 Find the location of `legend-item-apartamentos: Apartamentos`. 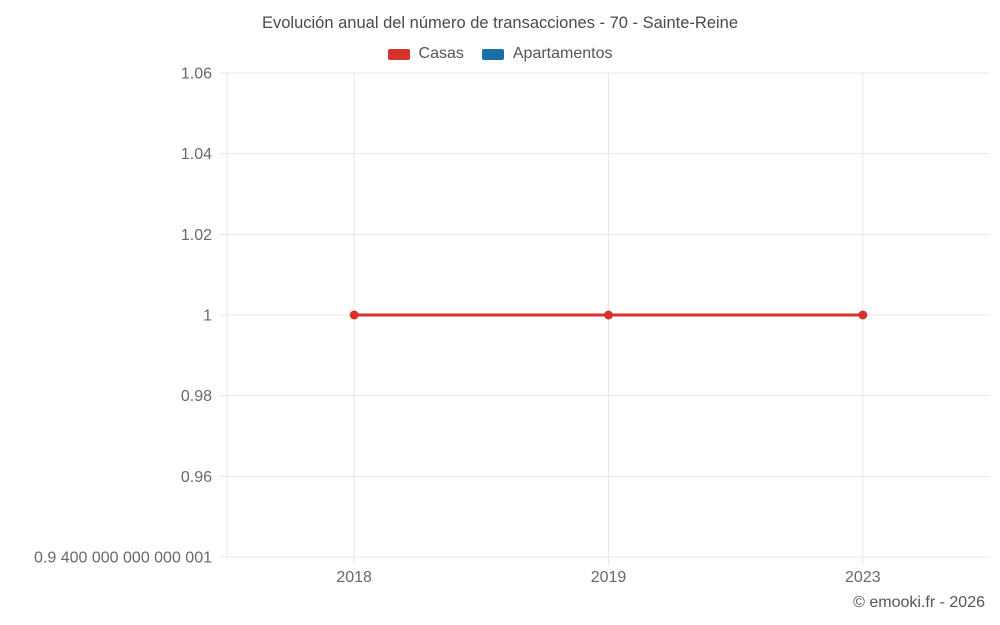

legend-item-apartamentos: Apartamentos is located at coordinates (547, 54).